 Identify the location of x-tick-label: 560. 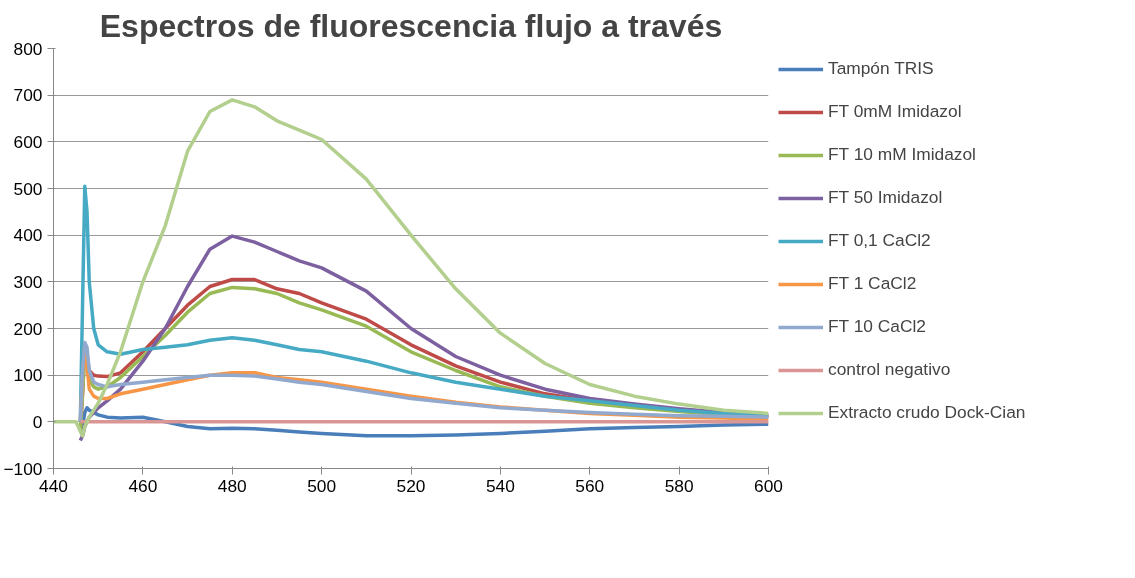
(590, 485).